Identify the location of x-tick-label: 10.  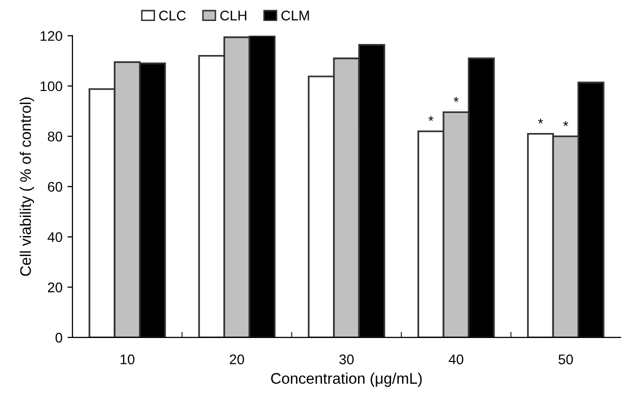
(127, 359).